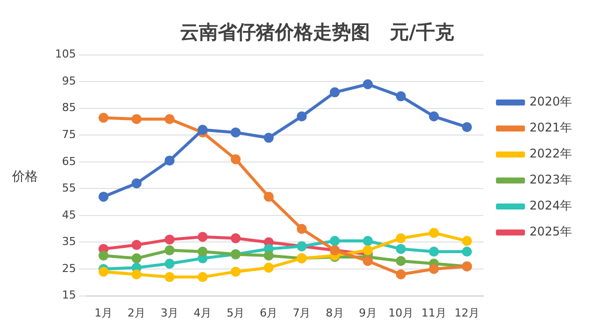  I want to click on y-tick-label: 35, so click(69, 241).